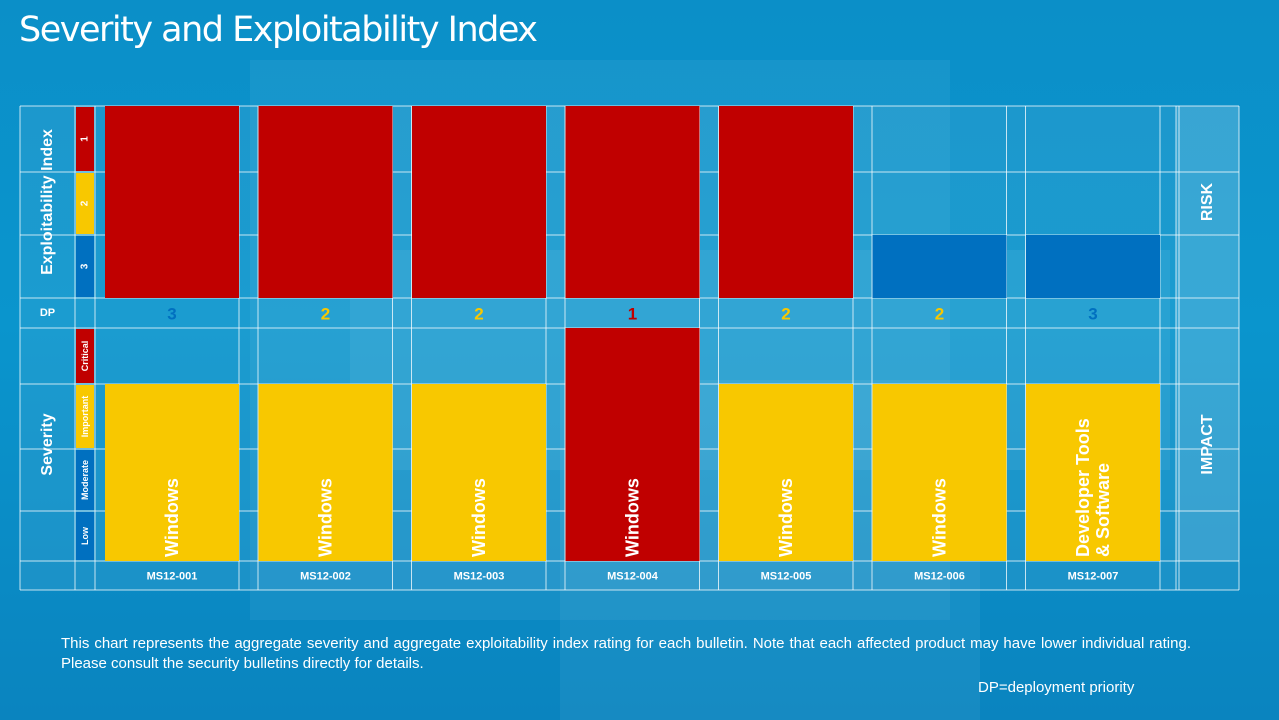  What do you see at coordinates (633, 577) in the screenshot?
I see `bulletin-id-ms12-004: MS12-004` at bounding box center [633, 577].